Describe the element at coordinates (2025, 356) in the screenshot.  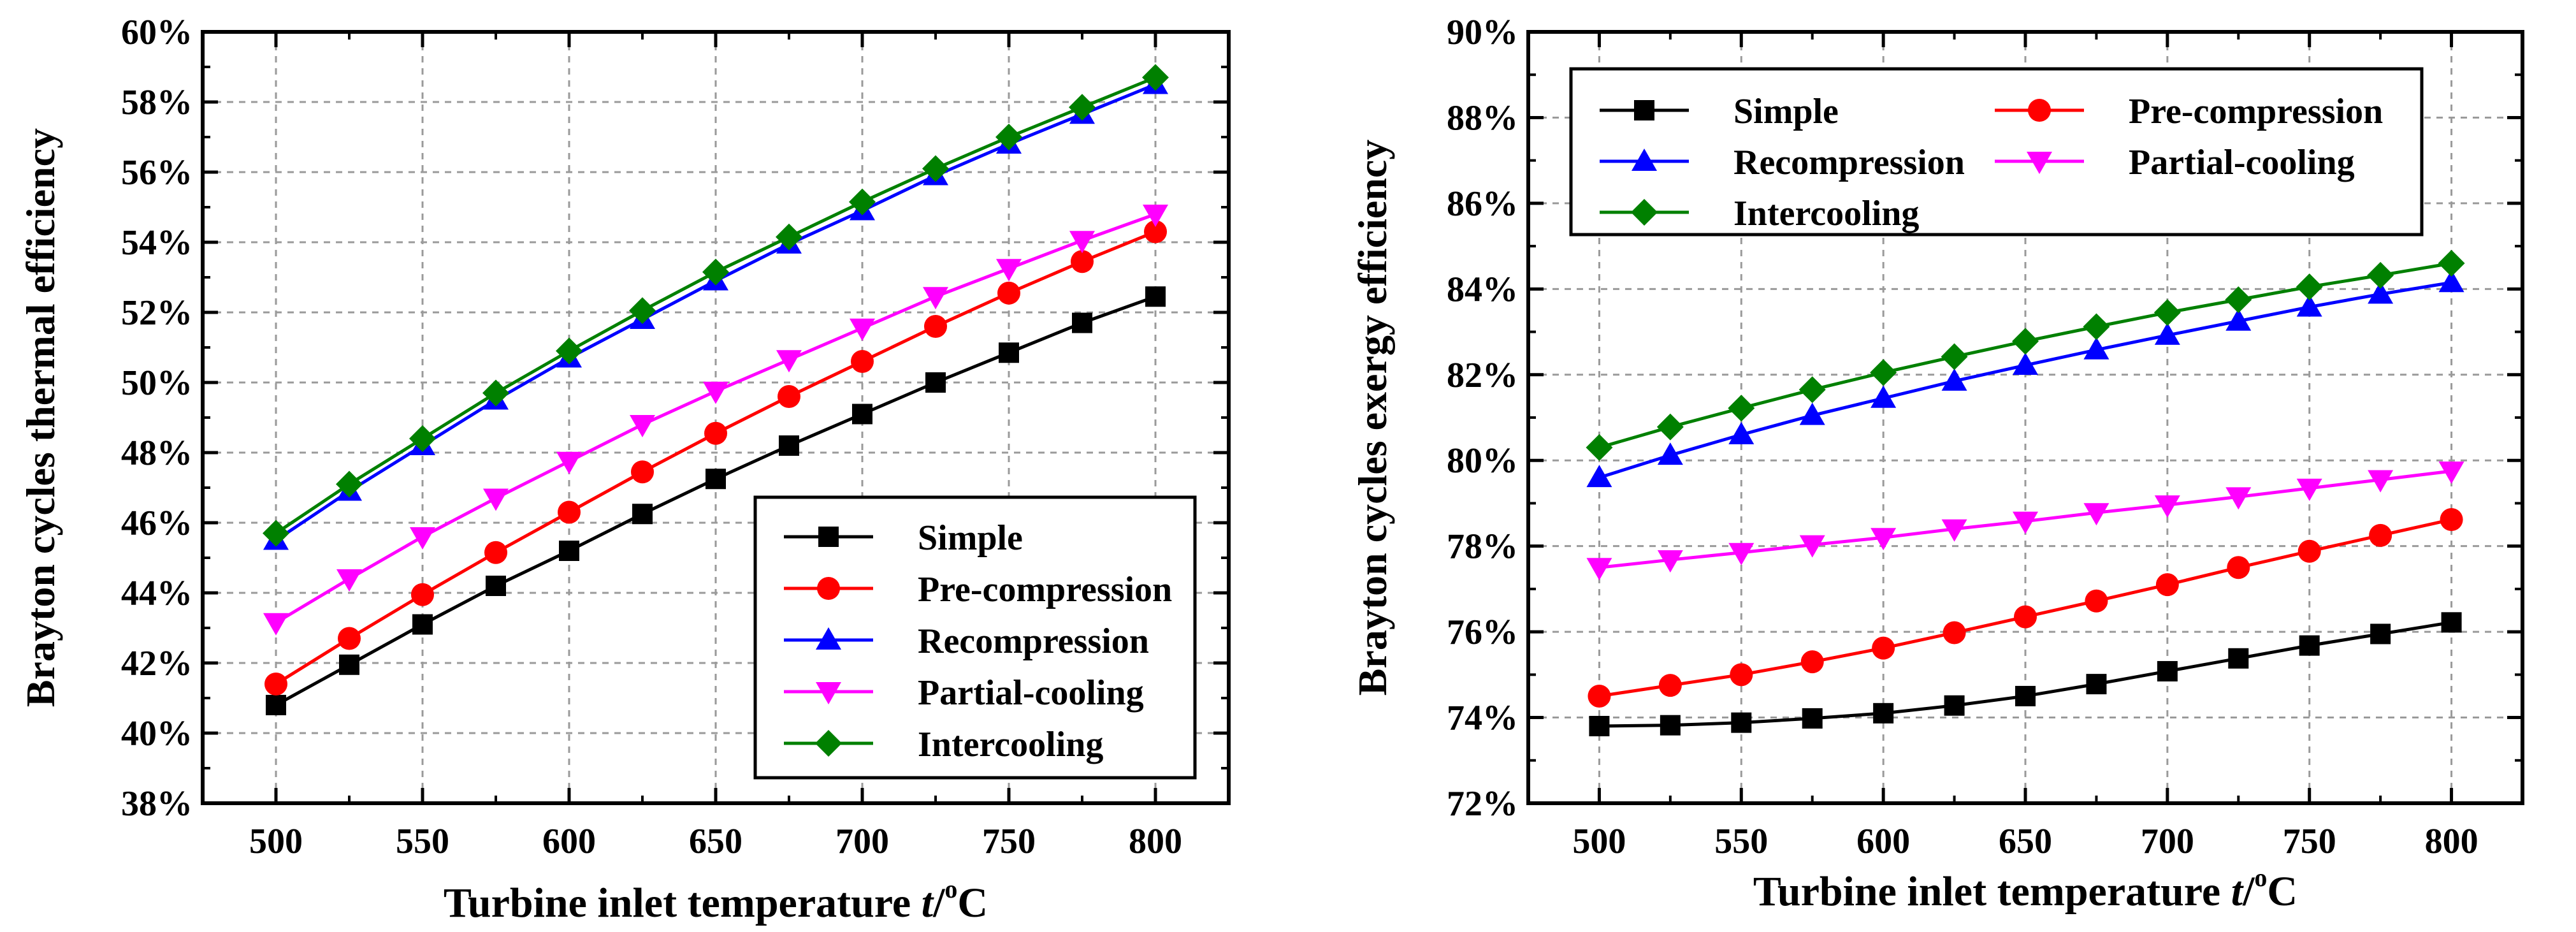
I see `series-intercooling` at that location.